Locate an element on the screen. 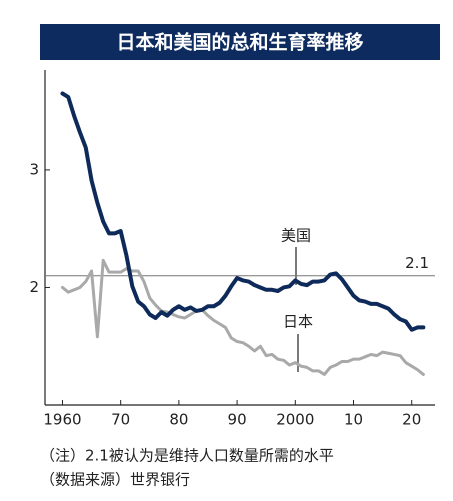  annotation: 日本 is located at coordinates (298, 322).